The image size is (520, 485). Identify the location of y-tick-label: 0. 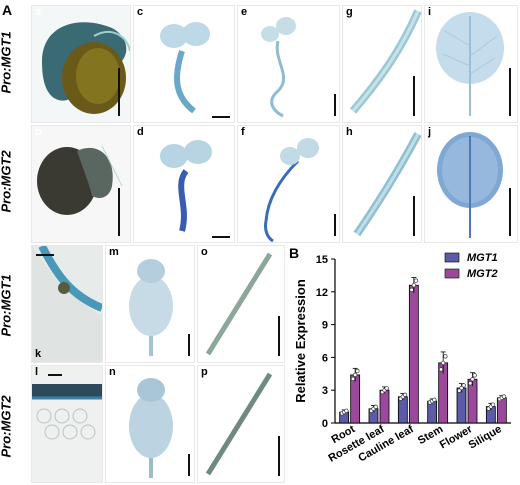
(325, 424).